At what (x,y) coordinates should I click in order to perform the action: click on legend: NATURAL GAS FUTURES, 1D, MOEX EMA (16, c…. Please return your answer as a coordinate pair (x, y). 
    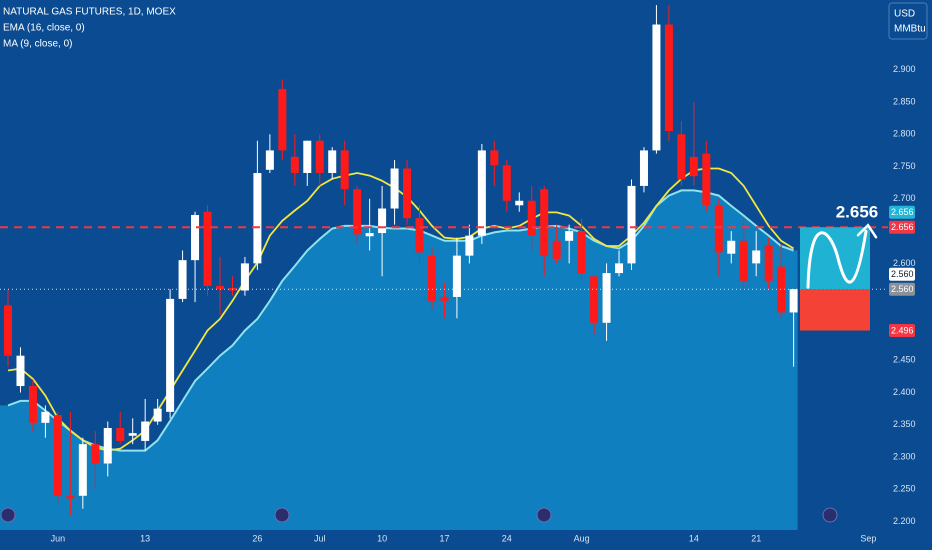
    Looking at the image, I should click on (89, 28).